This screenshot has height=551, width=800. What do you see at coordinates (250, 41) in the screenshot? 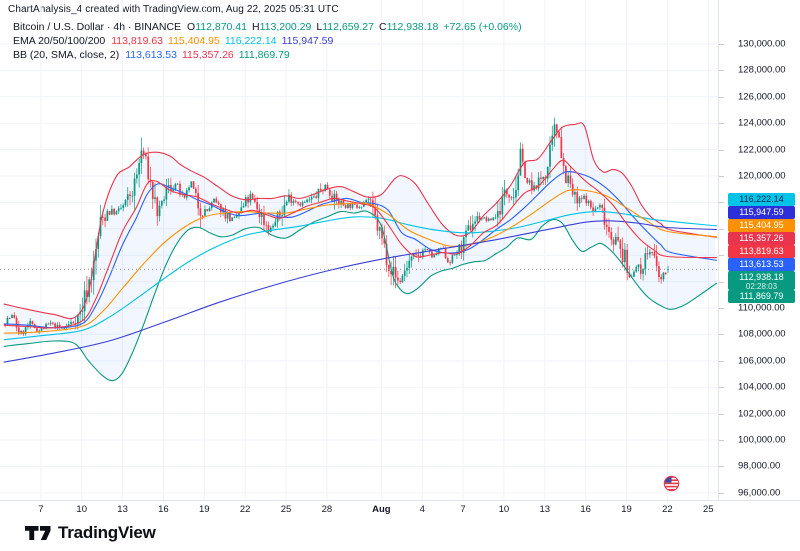
I see `indicator-value: 116,222.14` at bounding box center [250, 41].